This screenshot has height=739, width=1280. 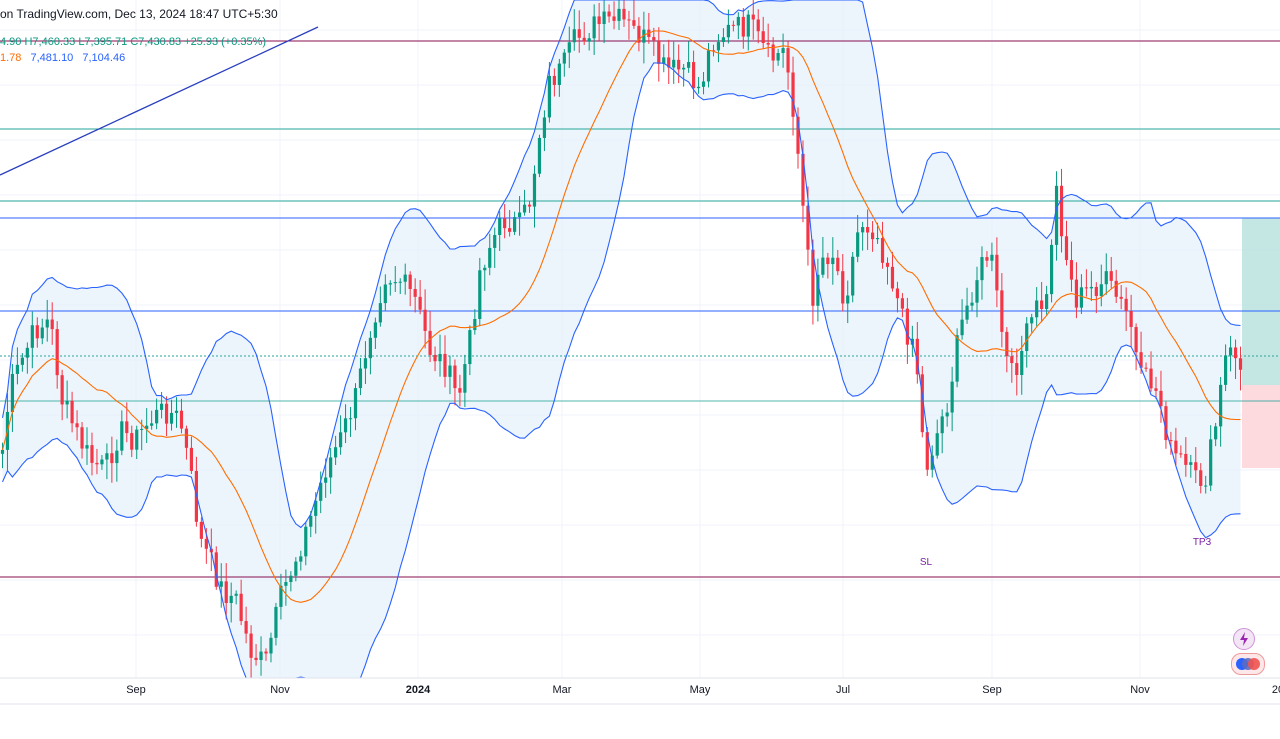 I want to click on ohlc-close: C7,430.83, so click(x=156, y=42).